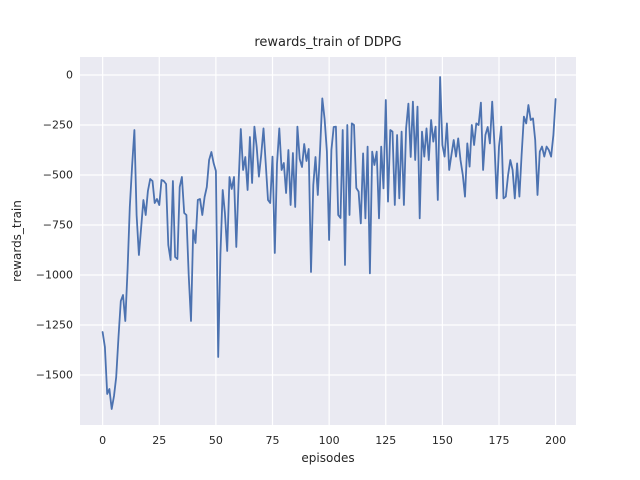 The height and width of the screenshot is (480, 640). What do you see at coordinates (442, 440) in the screenshot?
I see `x-tick-label: 150` at bounding box center [442, 440].